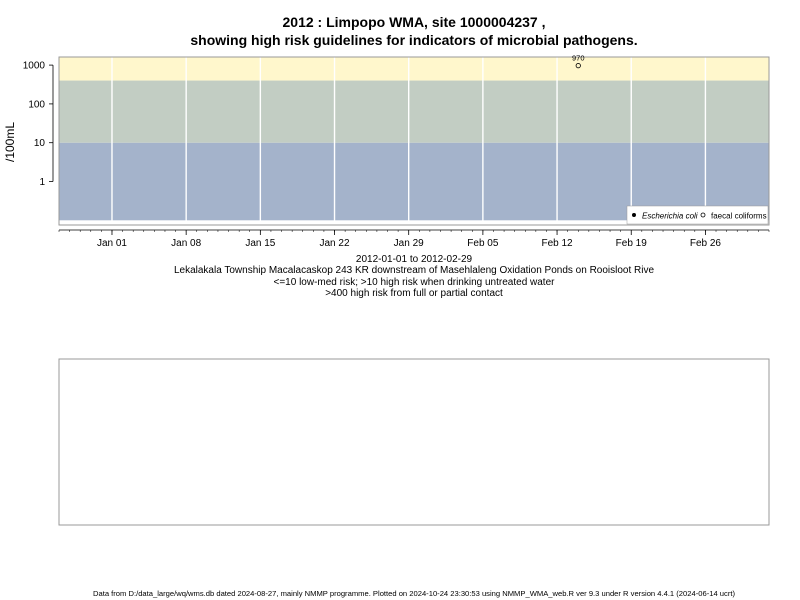 This screenshot has height=600, width=800. Describe the element at coordinates (10, 142) in the screenshot. I see `y-axis-label: /100mL` at that location.